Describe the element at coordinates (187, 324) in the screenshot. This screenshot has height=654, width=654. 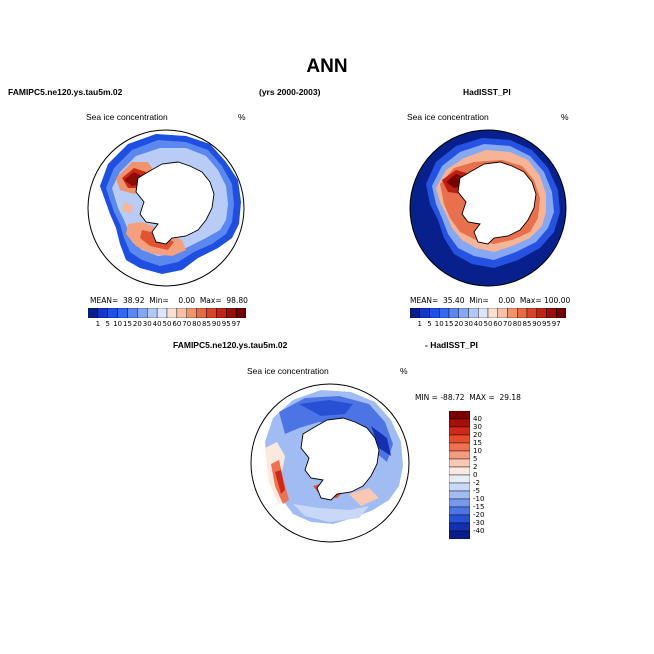
I see `colorbar-tick-label: 70` at that location.